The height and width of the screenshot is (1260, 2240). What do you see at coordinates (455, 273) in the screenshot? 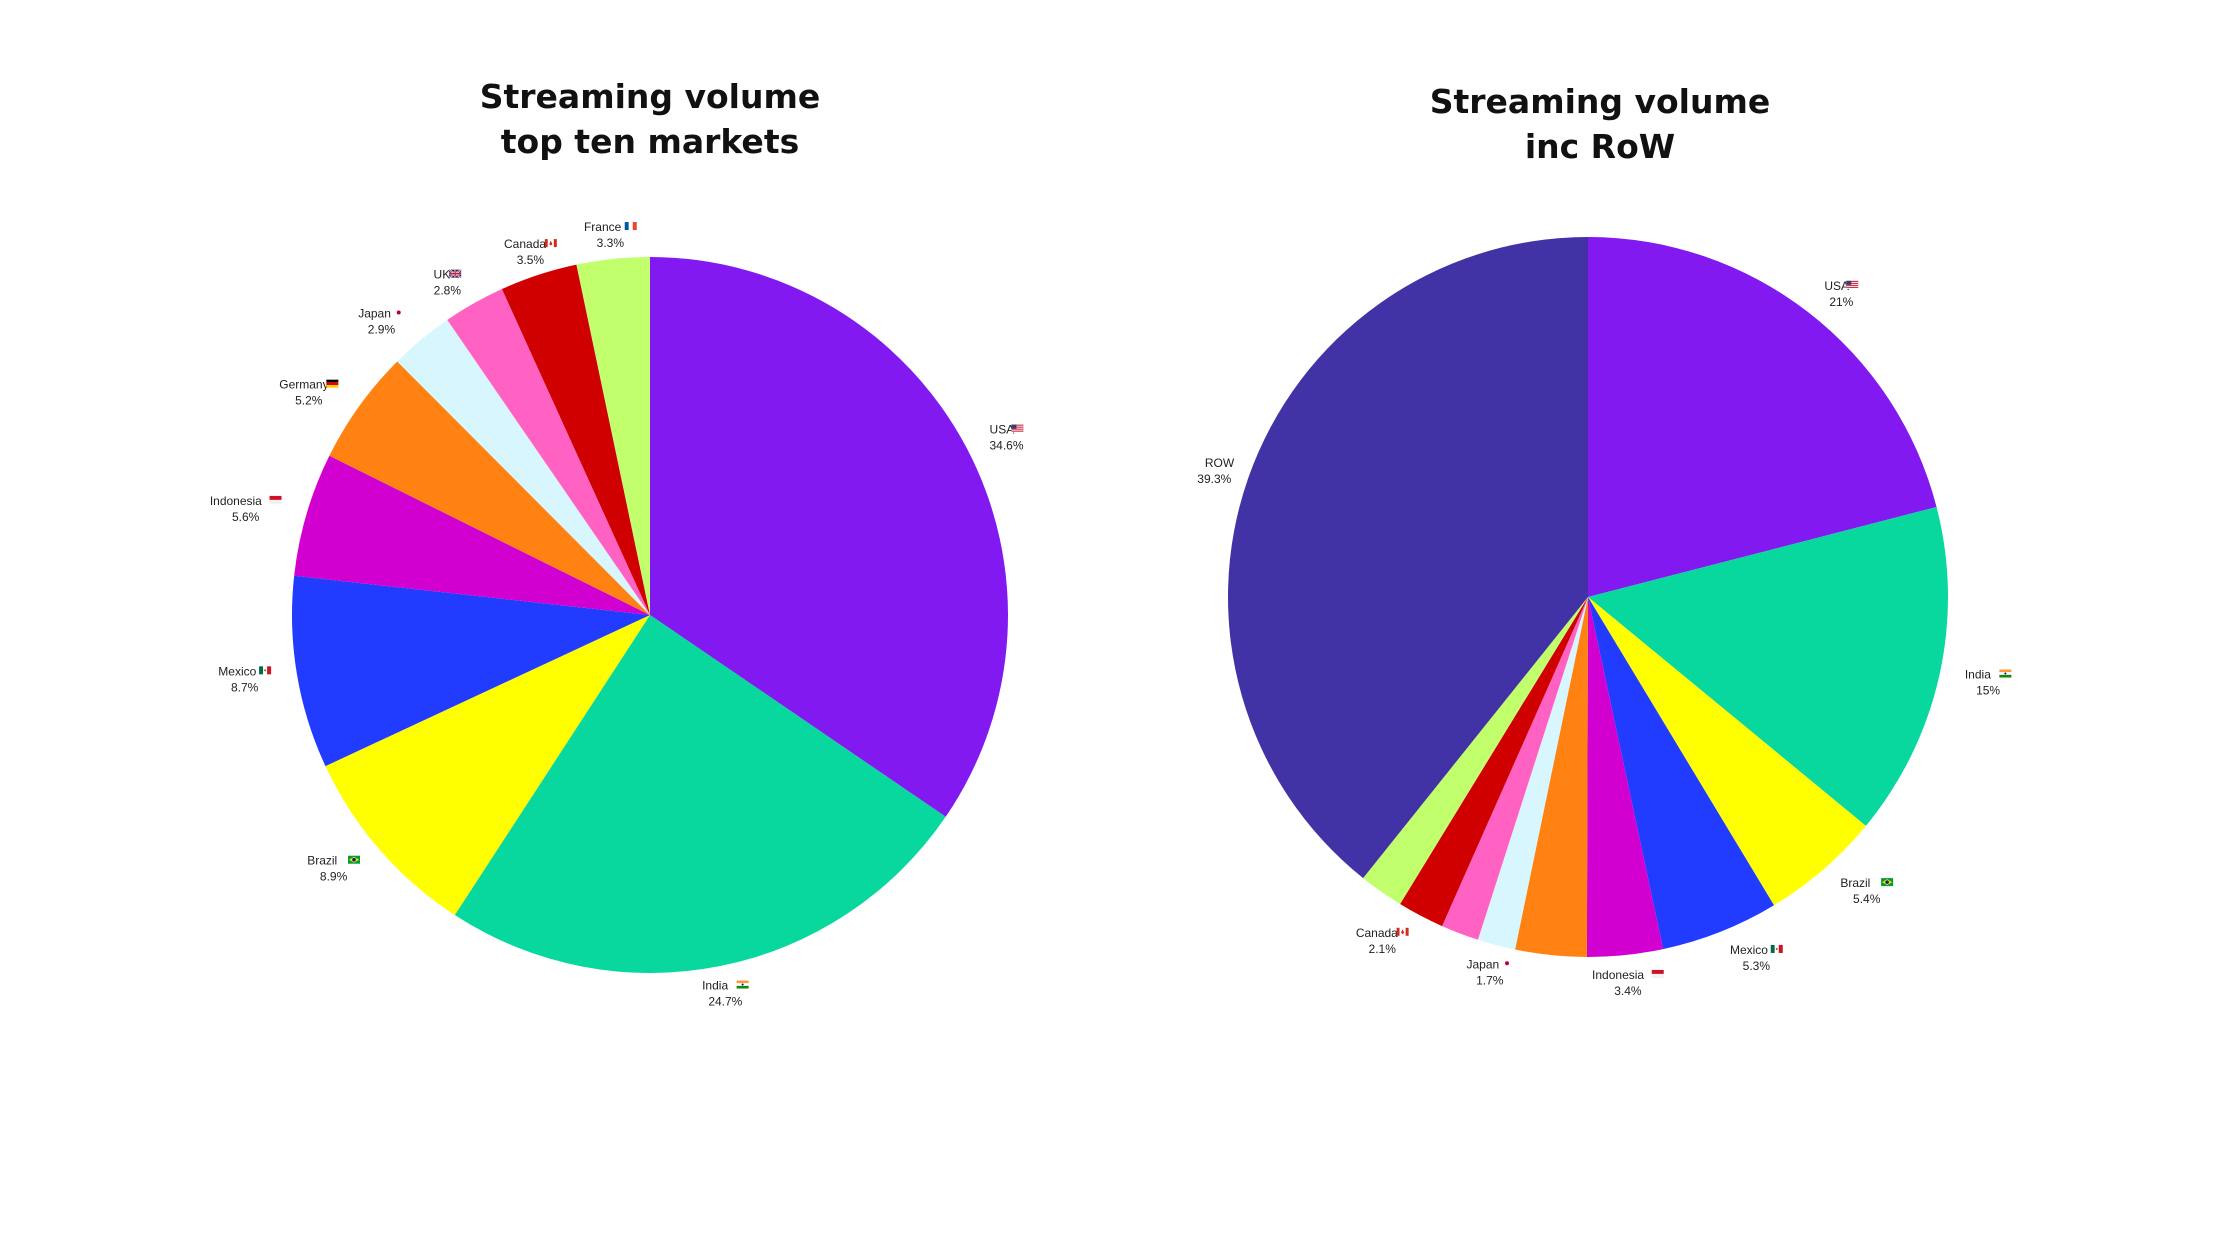
I see `gb-flag-icon` at bounding box center [455, 273].